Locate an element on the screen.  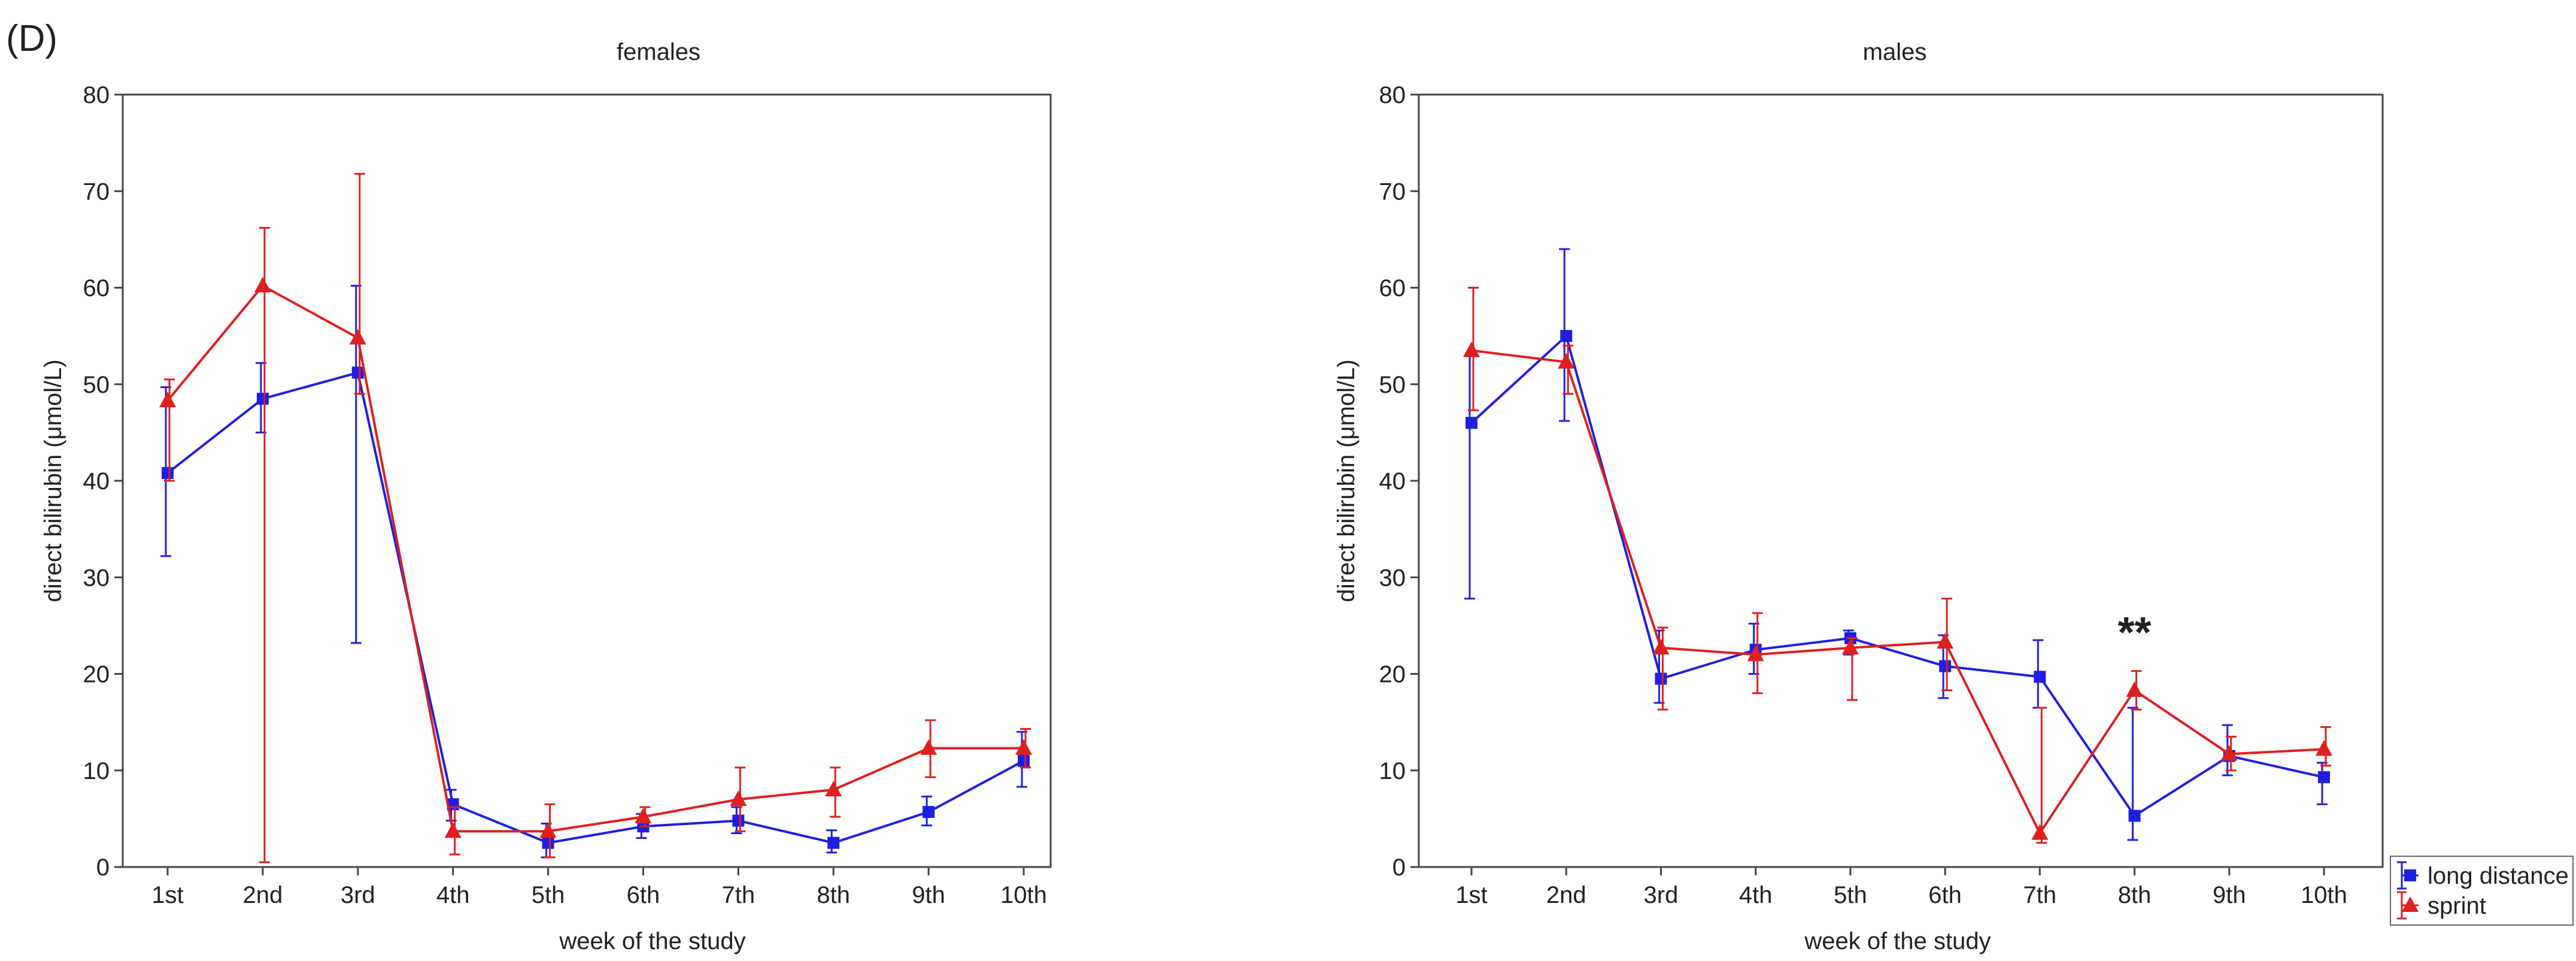
y-ticks-males: 0 10 20 30 40 50 60 70 80 is located at coordinates (1399, 481).